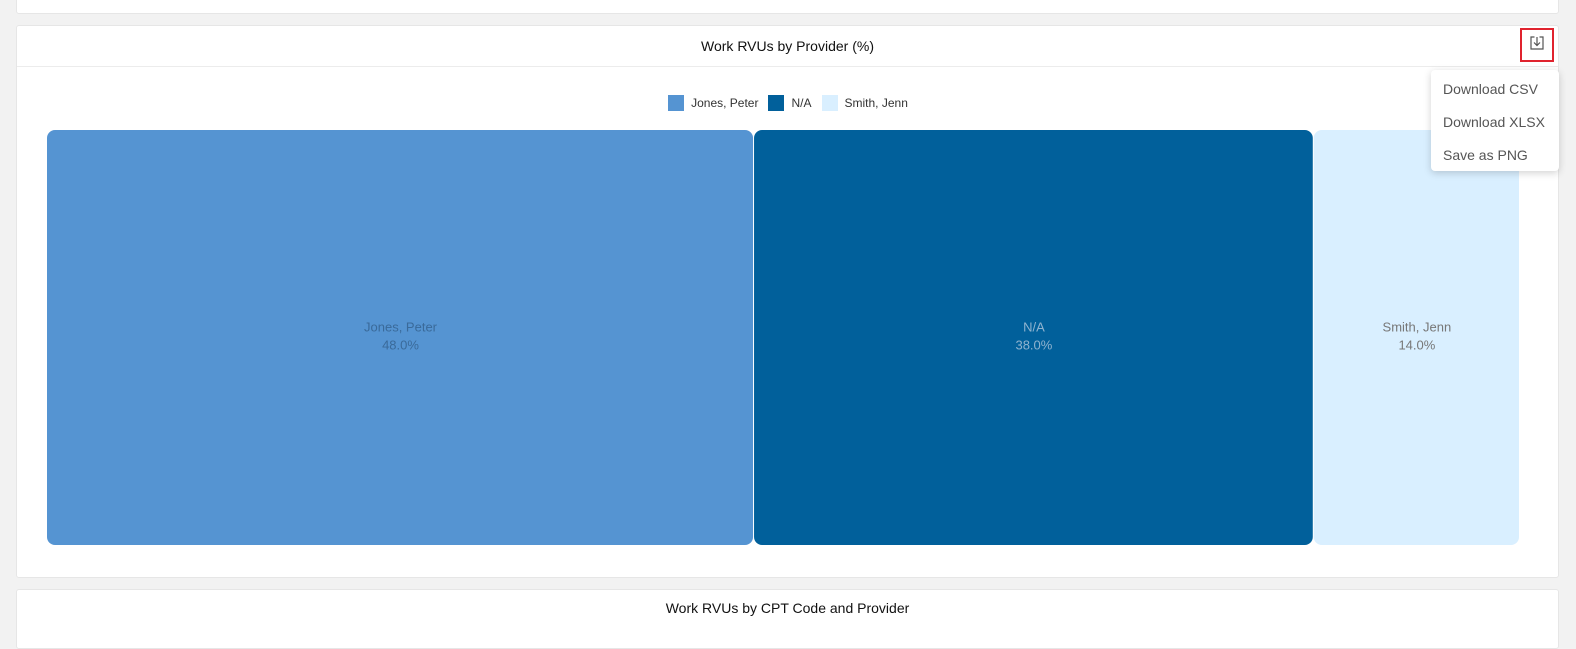 This screenshot has width=1576, height=649. What do you see at coordinates (876, 103) in the screenshot?
I see `legend-label: Smith, Jenn` at bounding box center [876, 103].